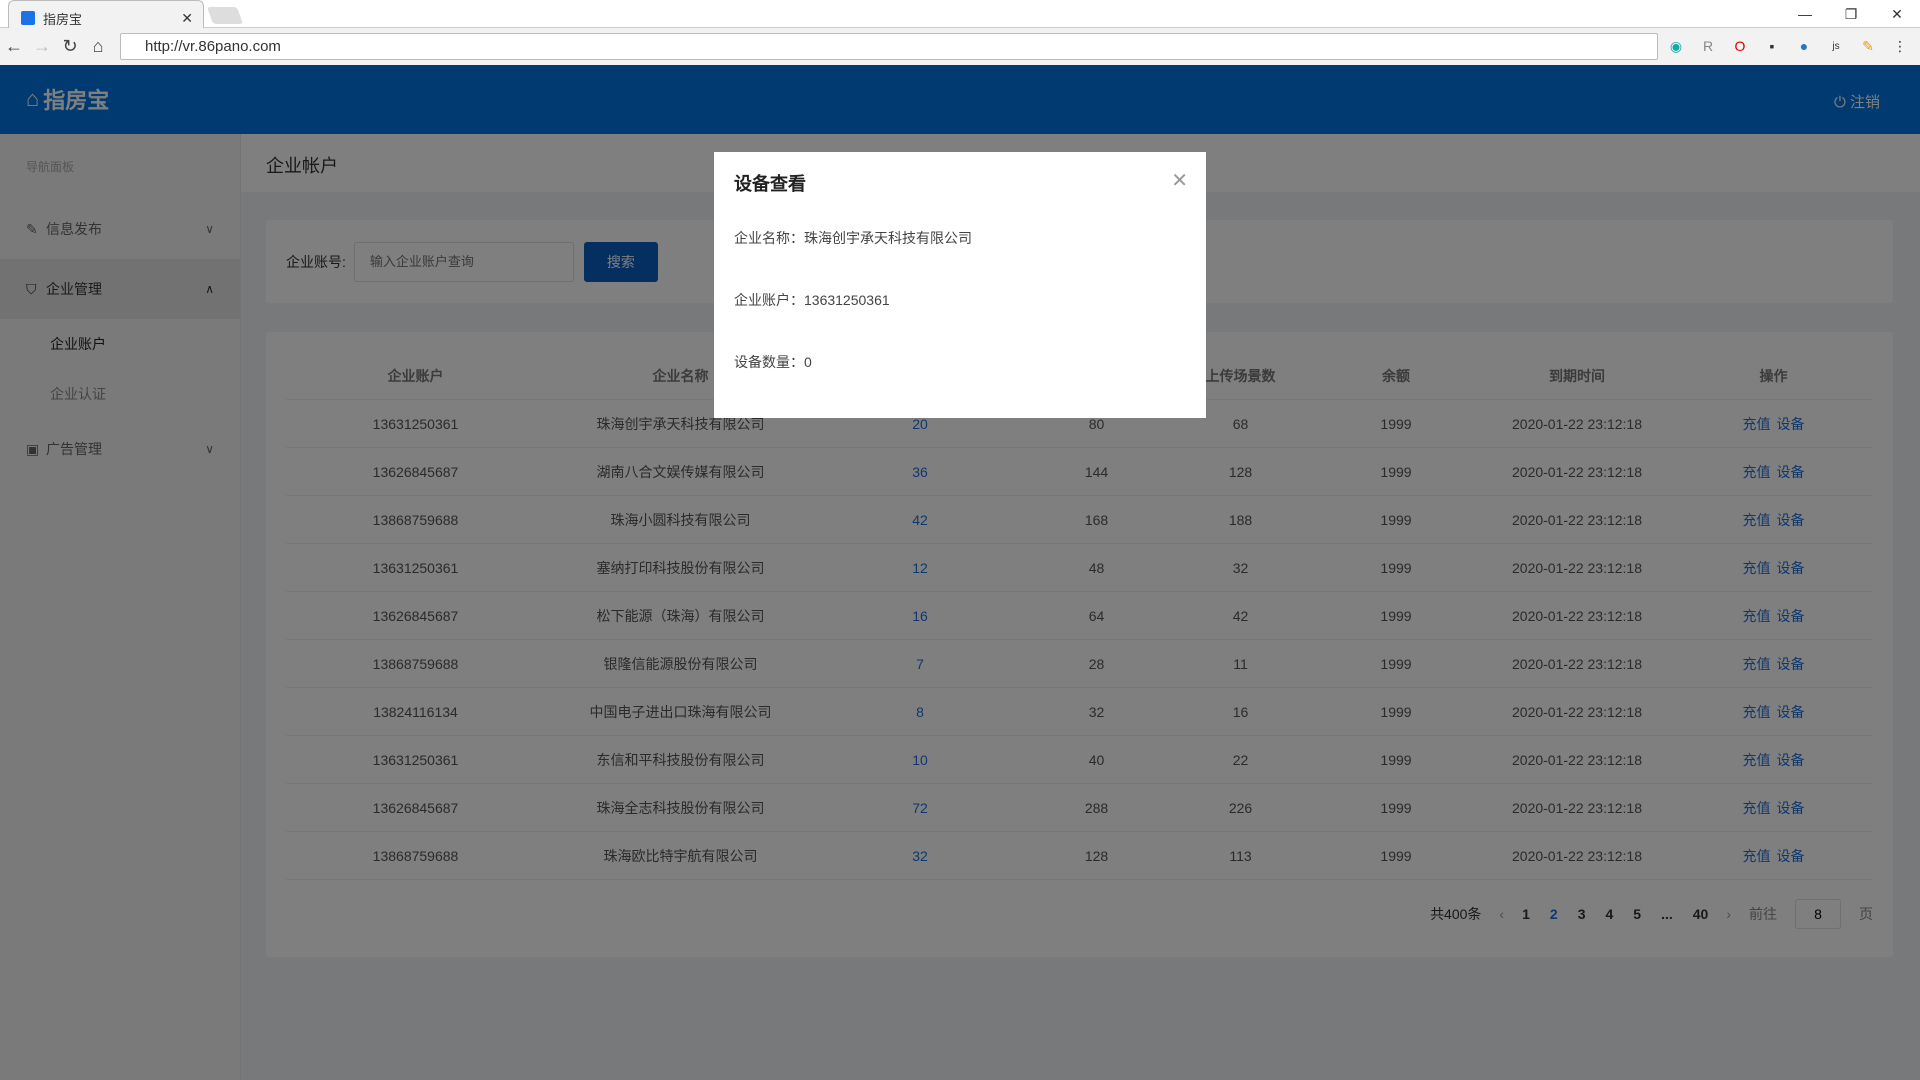  I want to click on modal-title: 设备查看, so click(770, 184).